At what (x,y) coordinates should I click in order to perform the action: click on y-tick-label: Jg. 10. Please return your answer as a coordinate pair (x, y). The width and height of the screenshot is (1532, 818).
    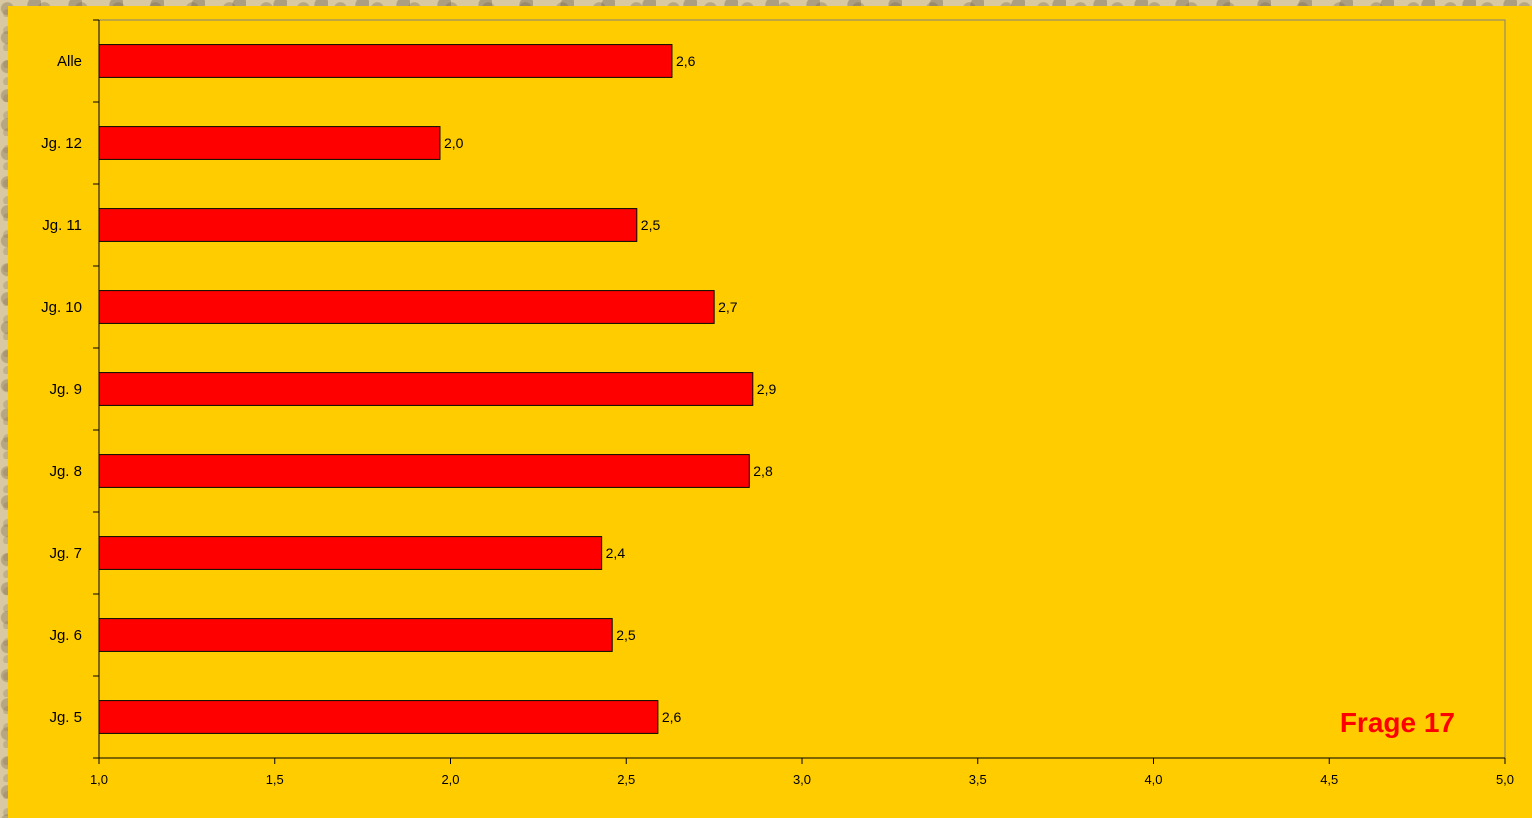
    Looking at the image, I should click on (61, 307).